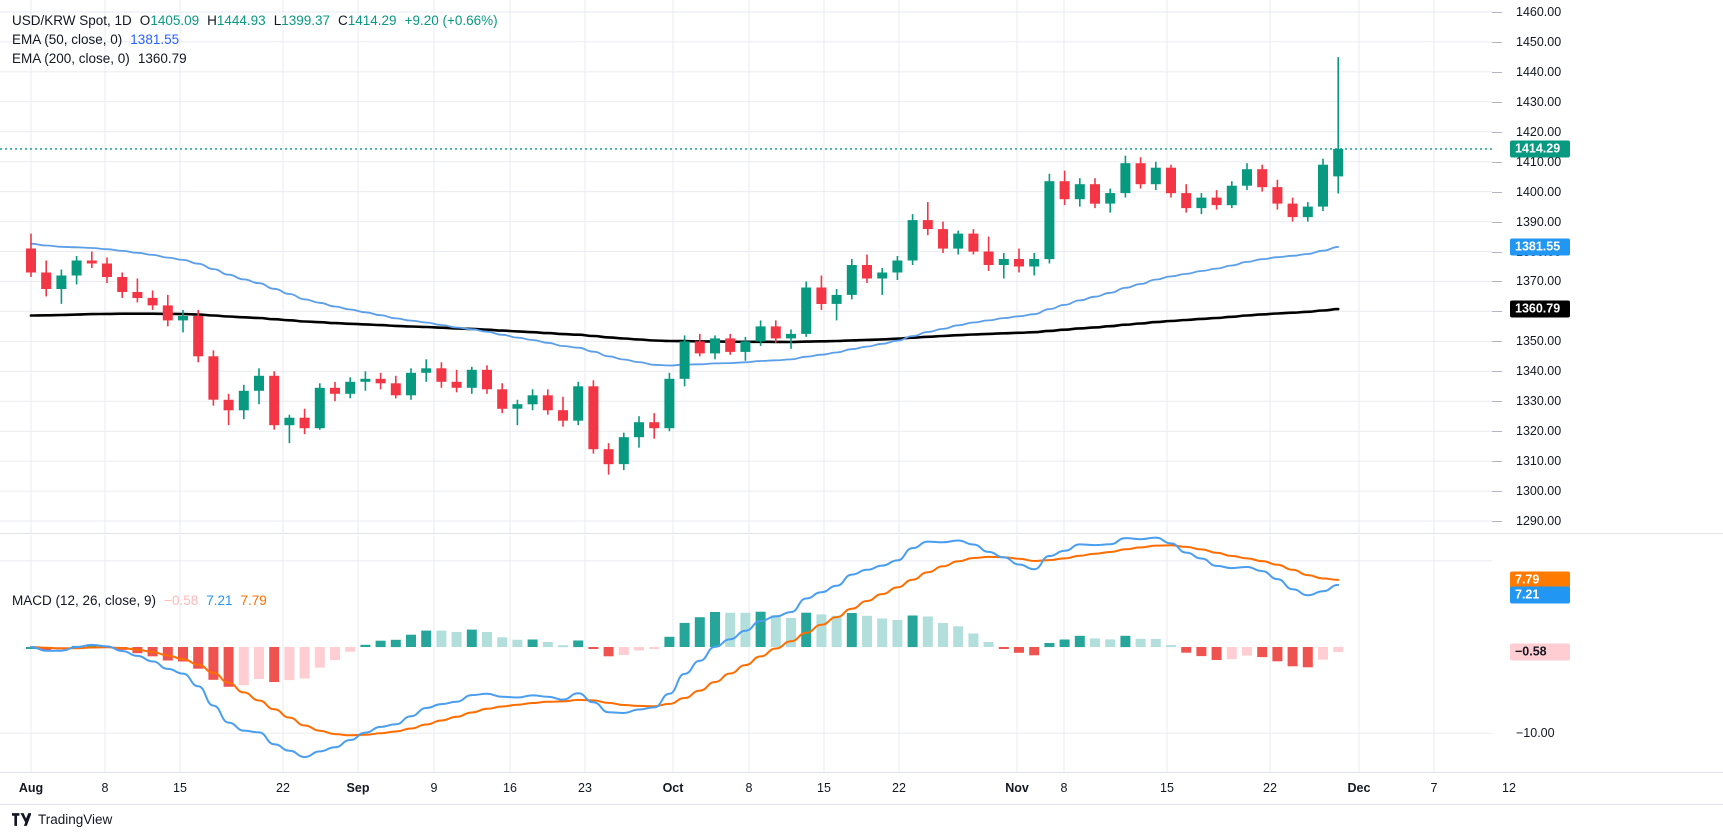 The image size is (1723, 835). Describe the element at coordinates (241, 20) in the screenshot. I see `high-value: 1444.93` at that location.